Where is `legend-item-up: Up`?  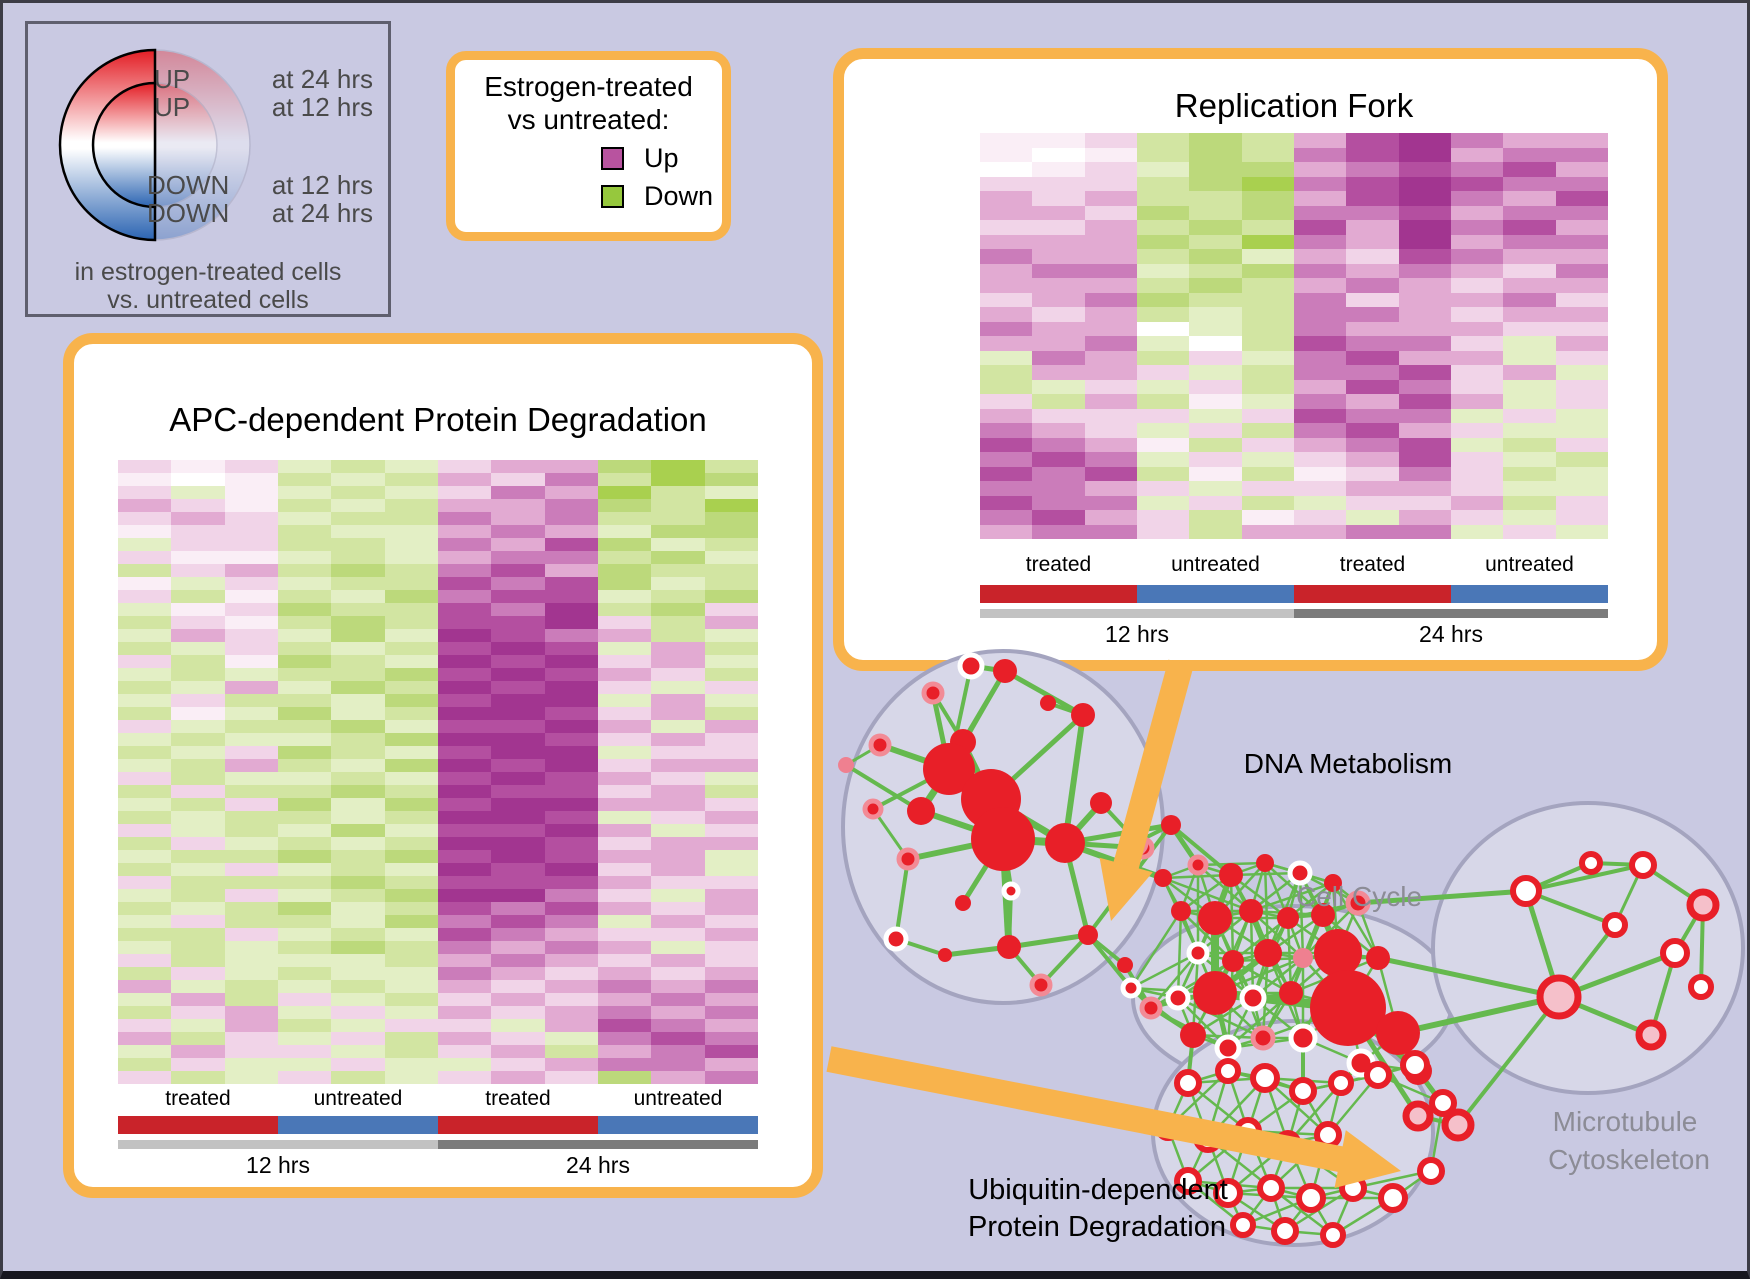 legend-item-up: Up is located at coordinates (661, 158).